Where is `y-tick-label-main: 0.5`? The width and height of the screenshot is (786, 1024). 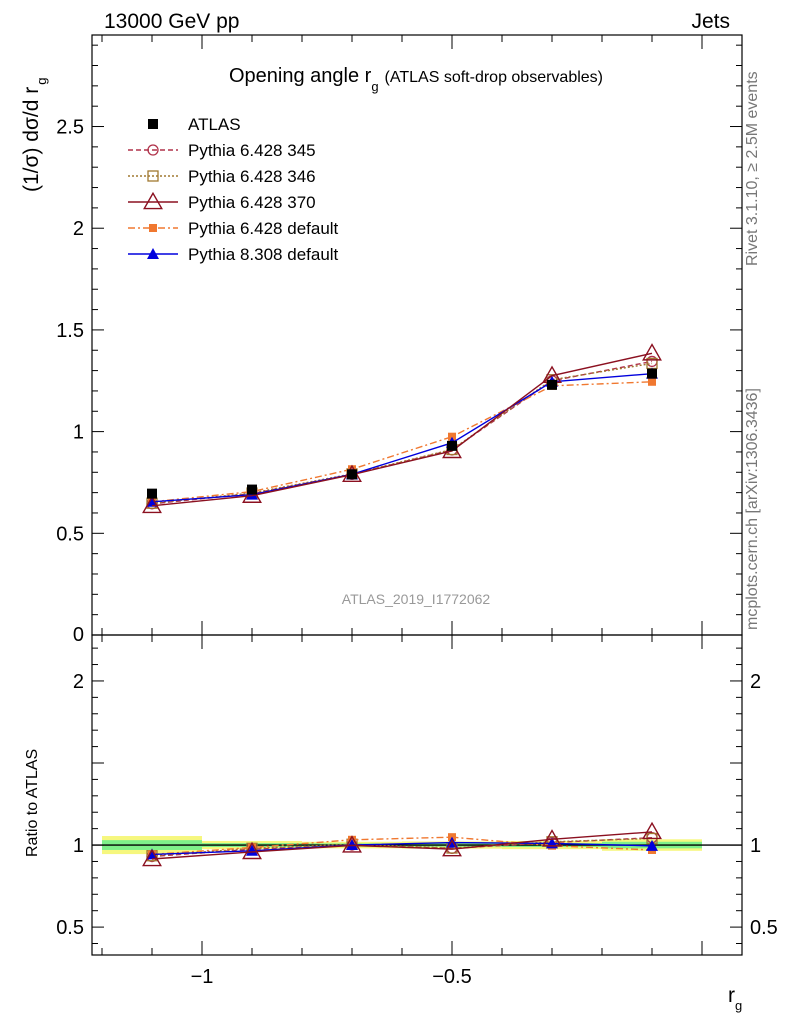 y-tick-label-main: 0.5 is located at coordinates (70, 534).